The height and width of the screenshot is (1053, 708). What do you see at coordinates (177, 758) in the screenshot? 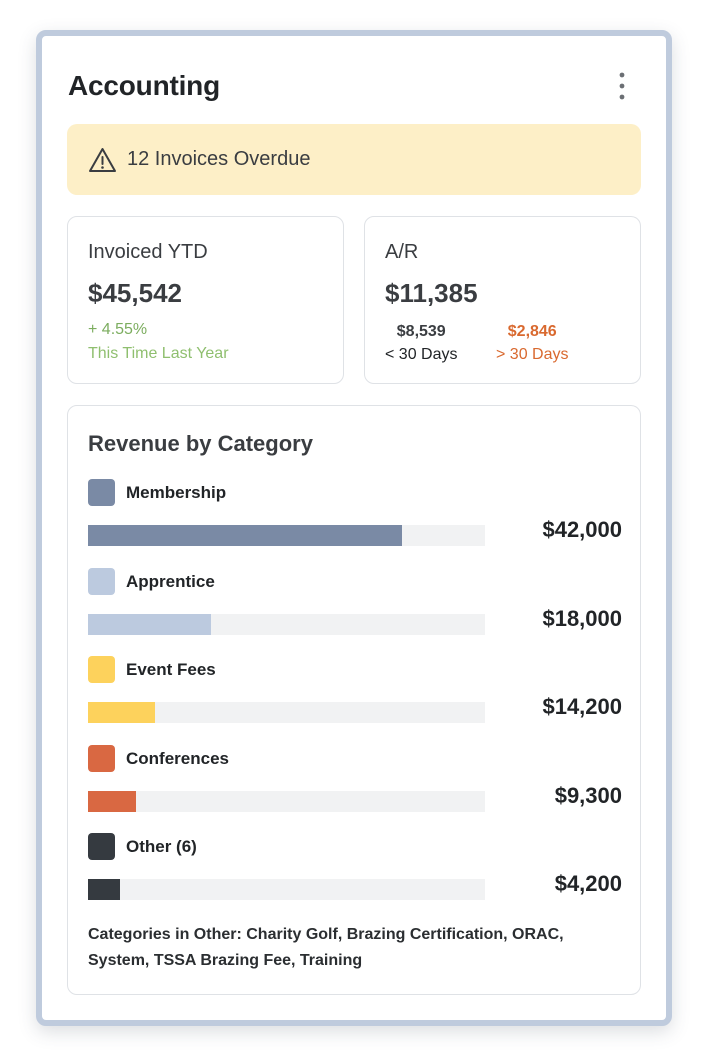
I see `category-label: Conferences` at bounding box center [177, 758].